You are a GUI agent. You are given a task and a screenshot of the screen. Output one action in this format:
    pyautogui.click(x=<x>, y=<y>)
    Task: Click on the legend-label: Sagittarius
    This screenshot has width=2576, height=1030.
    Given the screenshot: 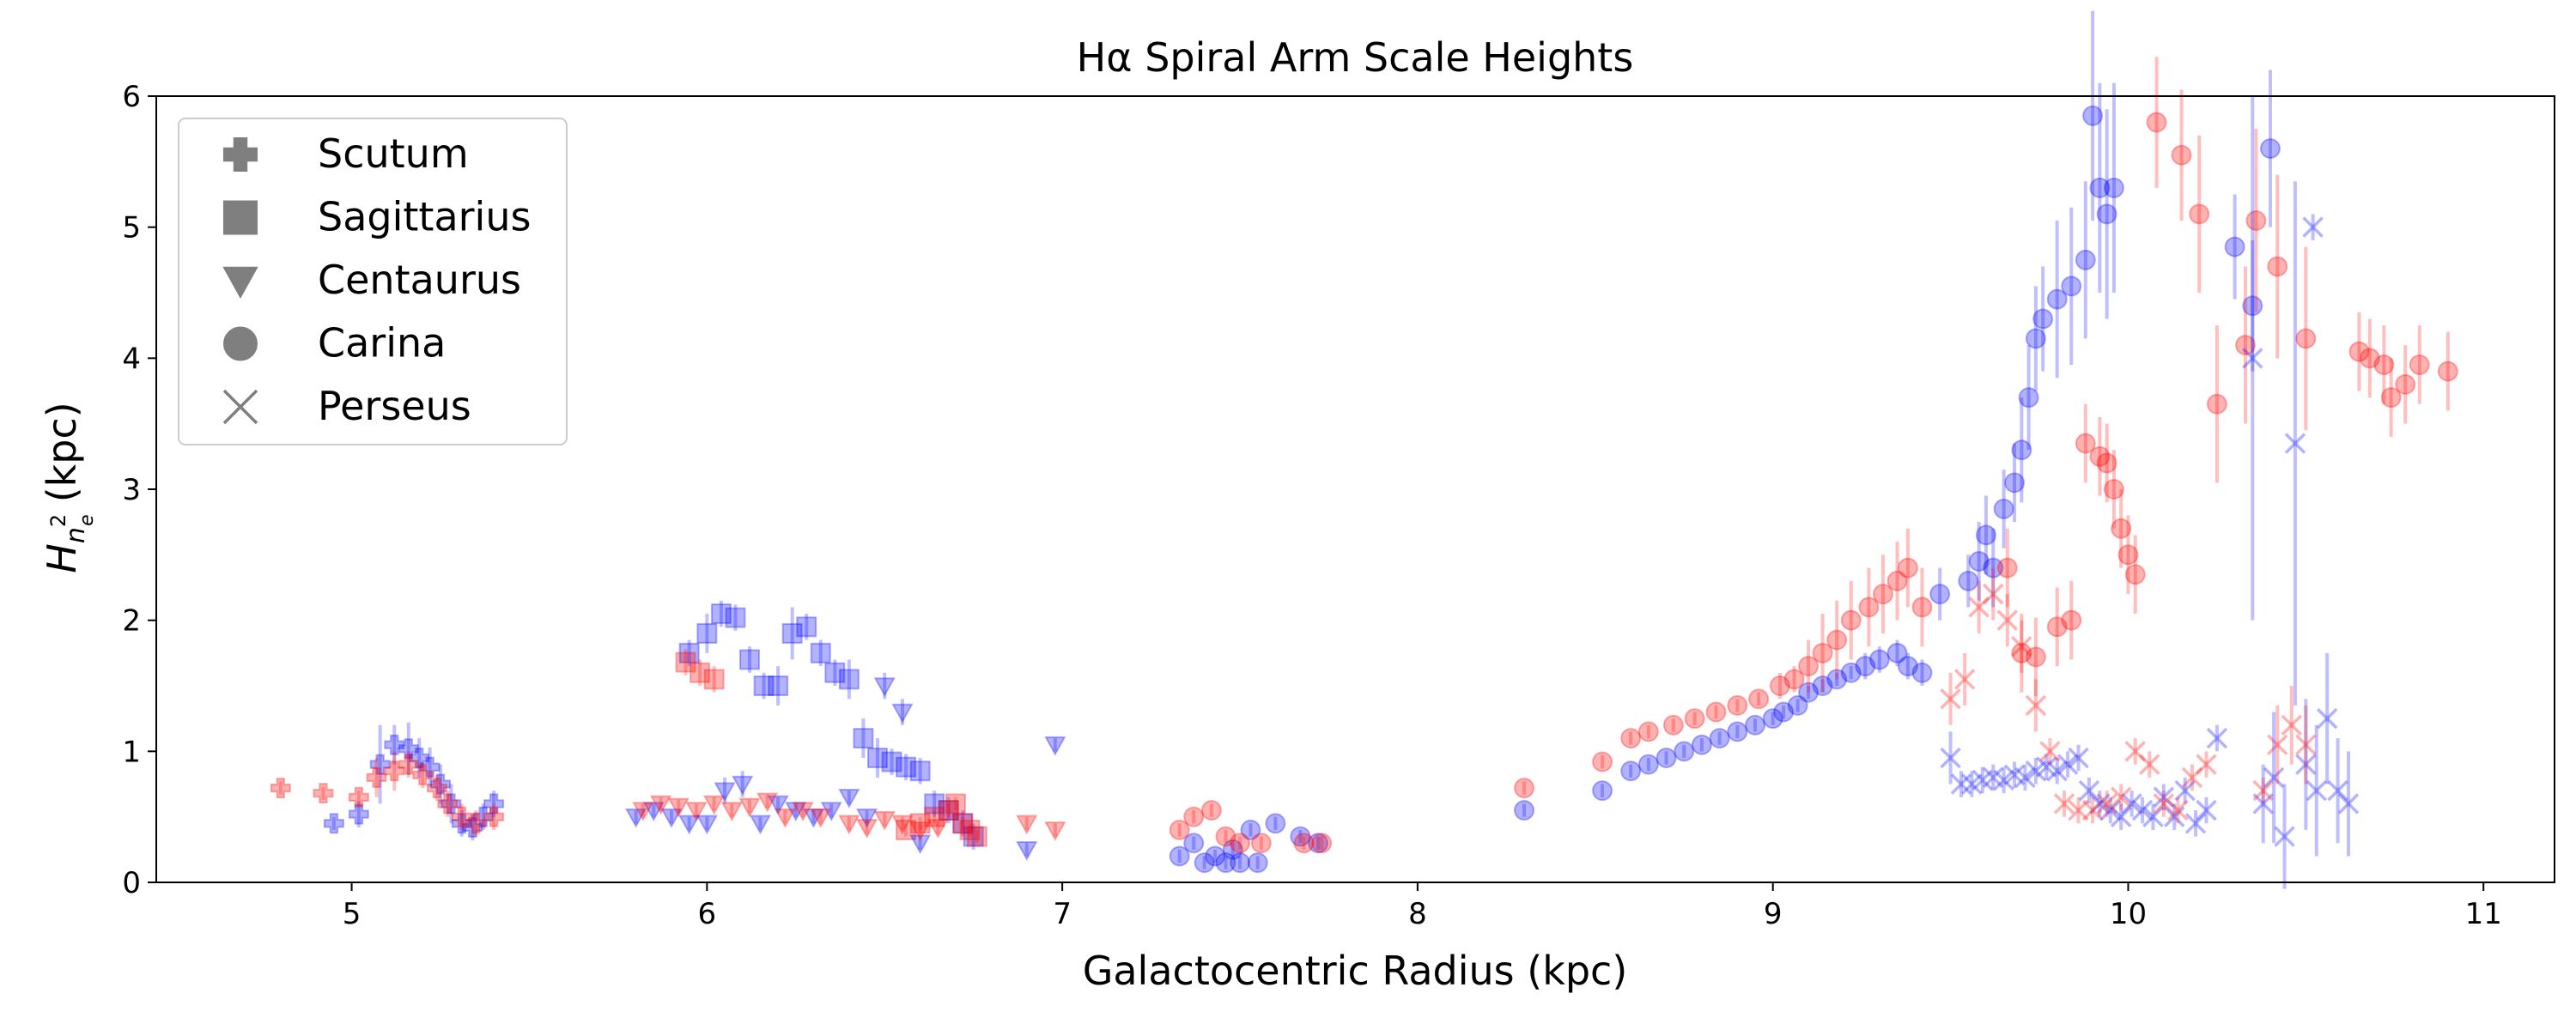 What is the action you would take?
    pyautogui.click(x=424, y=217)
    